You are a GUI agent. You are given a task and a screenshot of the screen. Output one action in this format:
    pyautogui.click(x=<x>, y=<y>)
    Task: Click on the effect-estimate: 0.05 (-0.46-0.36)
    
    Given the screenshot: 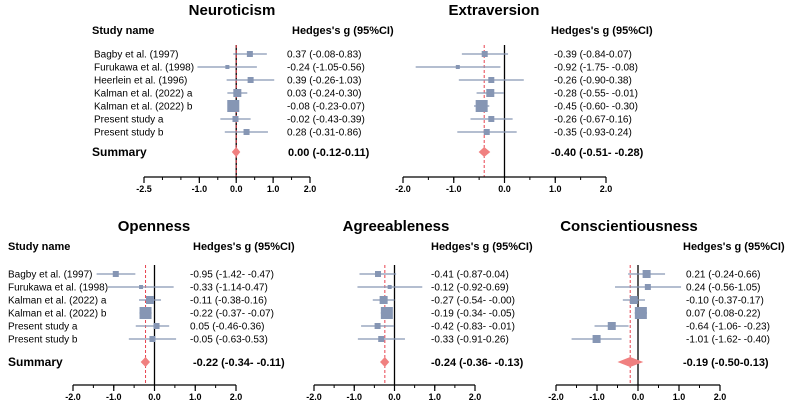 What is the action you would take?
    pyautogui.click(x=227, y=327)
    